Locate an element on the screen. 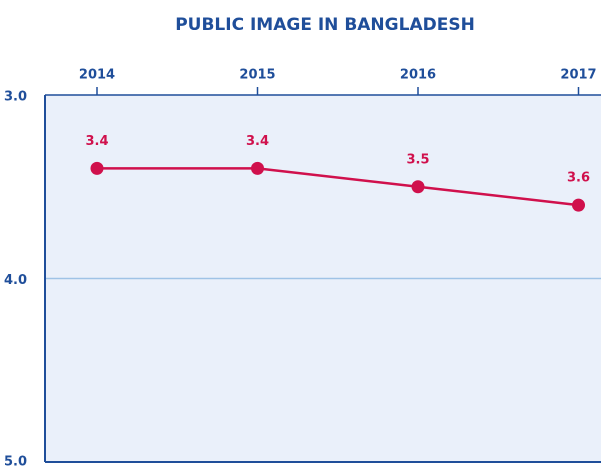 The height and width of the screenshot is (474, 601). x-tick-label: 2015 is located at coordinates (257, 75).